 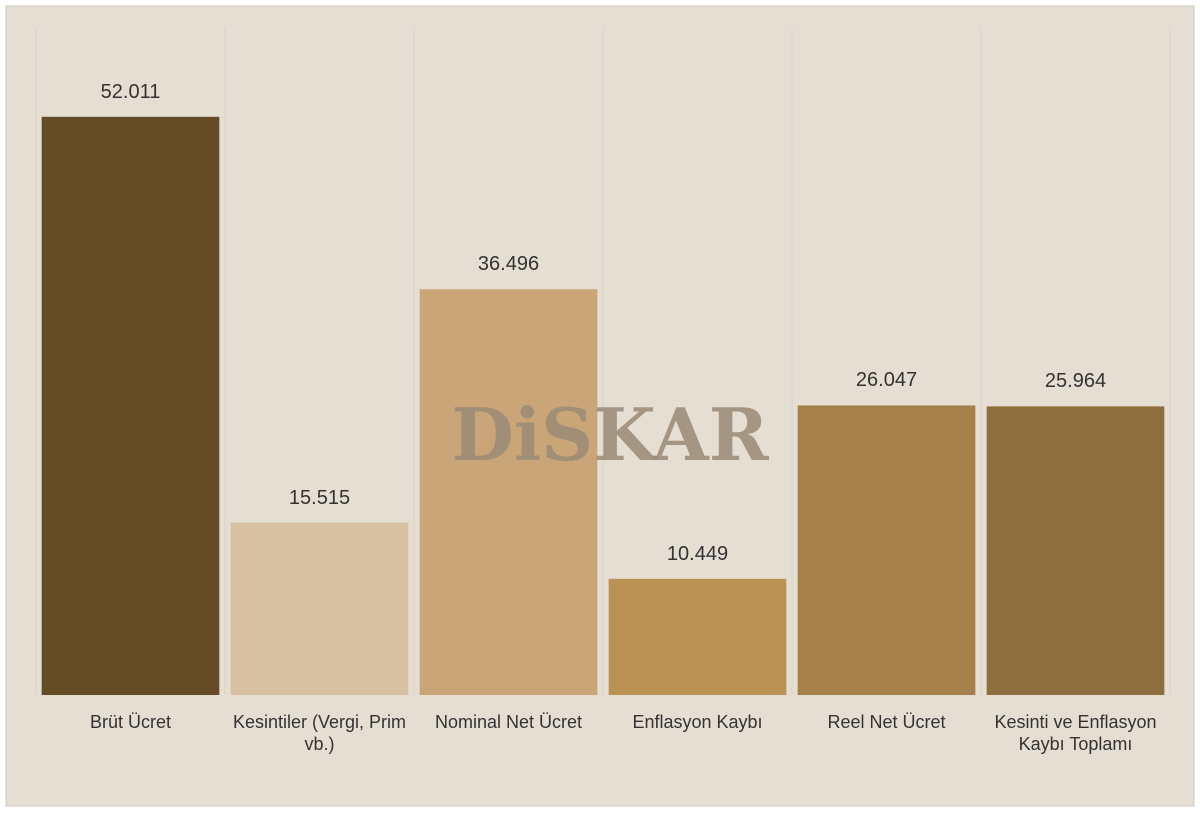 I want to click on x-tick-label: Reel Net Ücret, so click(x=886, y=722).